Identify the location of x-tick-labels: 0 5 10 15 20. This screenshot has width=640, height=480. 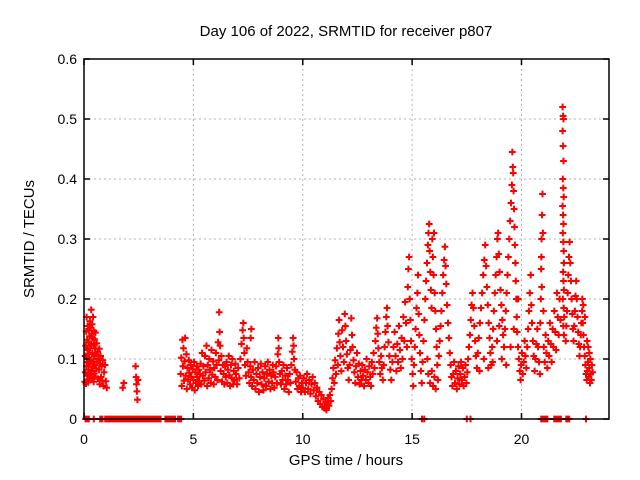
(304, 439).